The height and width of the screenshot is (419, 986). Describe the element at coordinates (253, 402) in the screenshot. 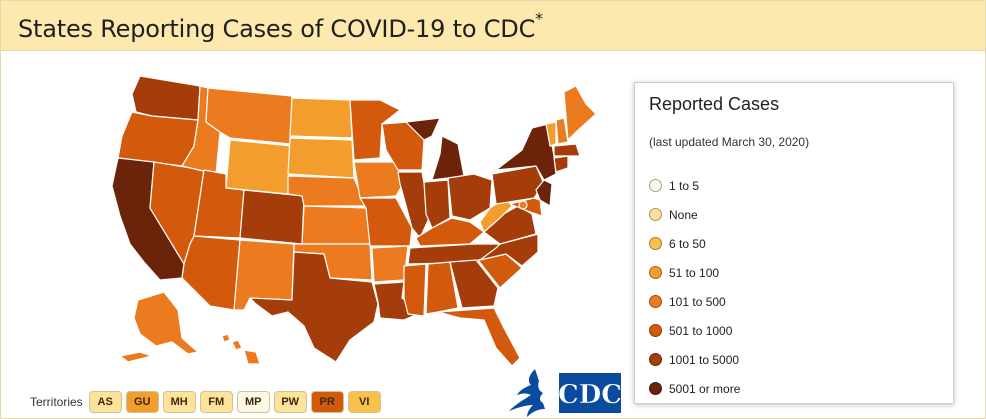

I see `territory-button-mp: MP` at that location.